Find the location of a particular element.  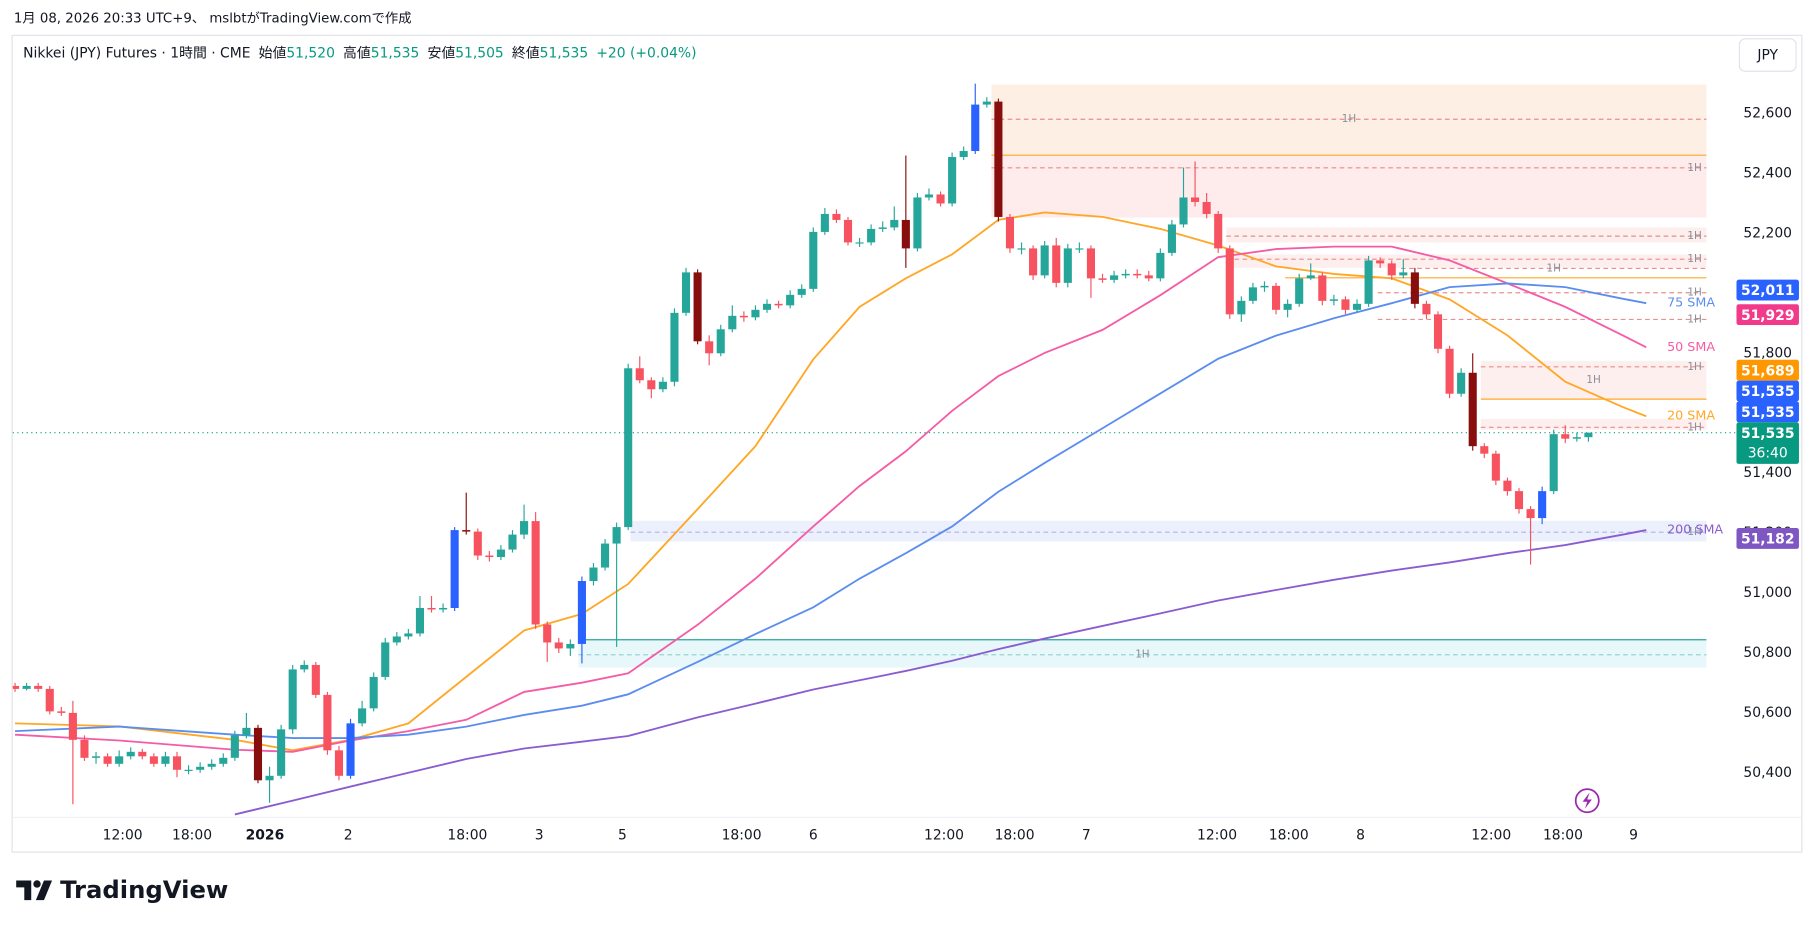

ohlc-name: 高値 is located at coordinates (357, 52).